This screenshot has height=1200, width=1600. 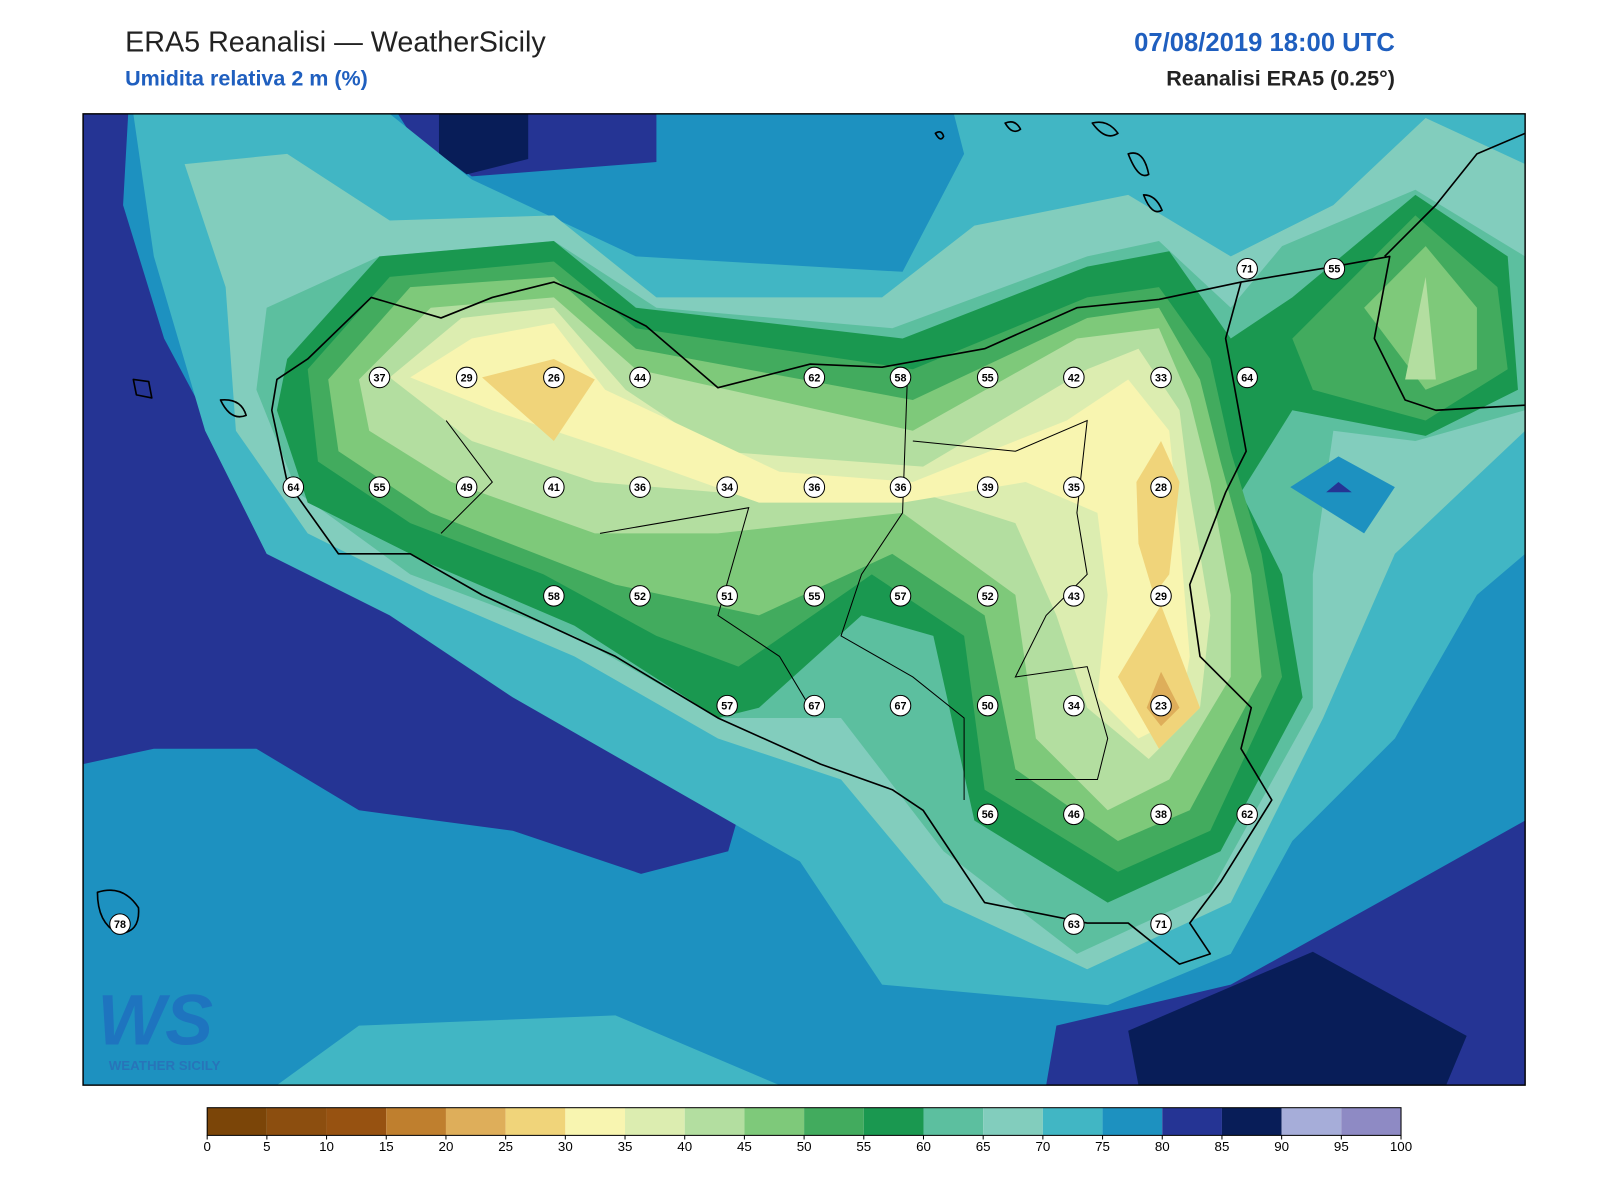 I want to click on station: 43, so click(x=1074, y=596).